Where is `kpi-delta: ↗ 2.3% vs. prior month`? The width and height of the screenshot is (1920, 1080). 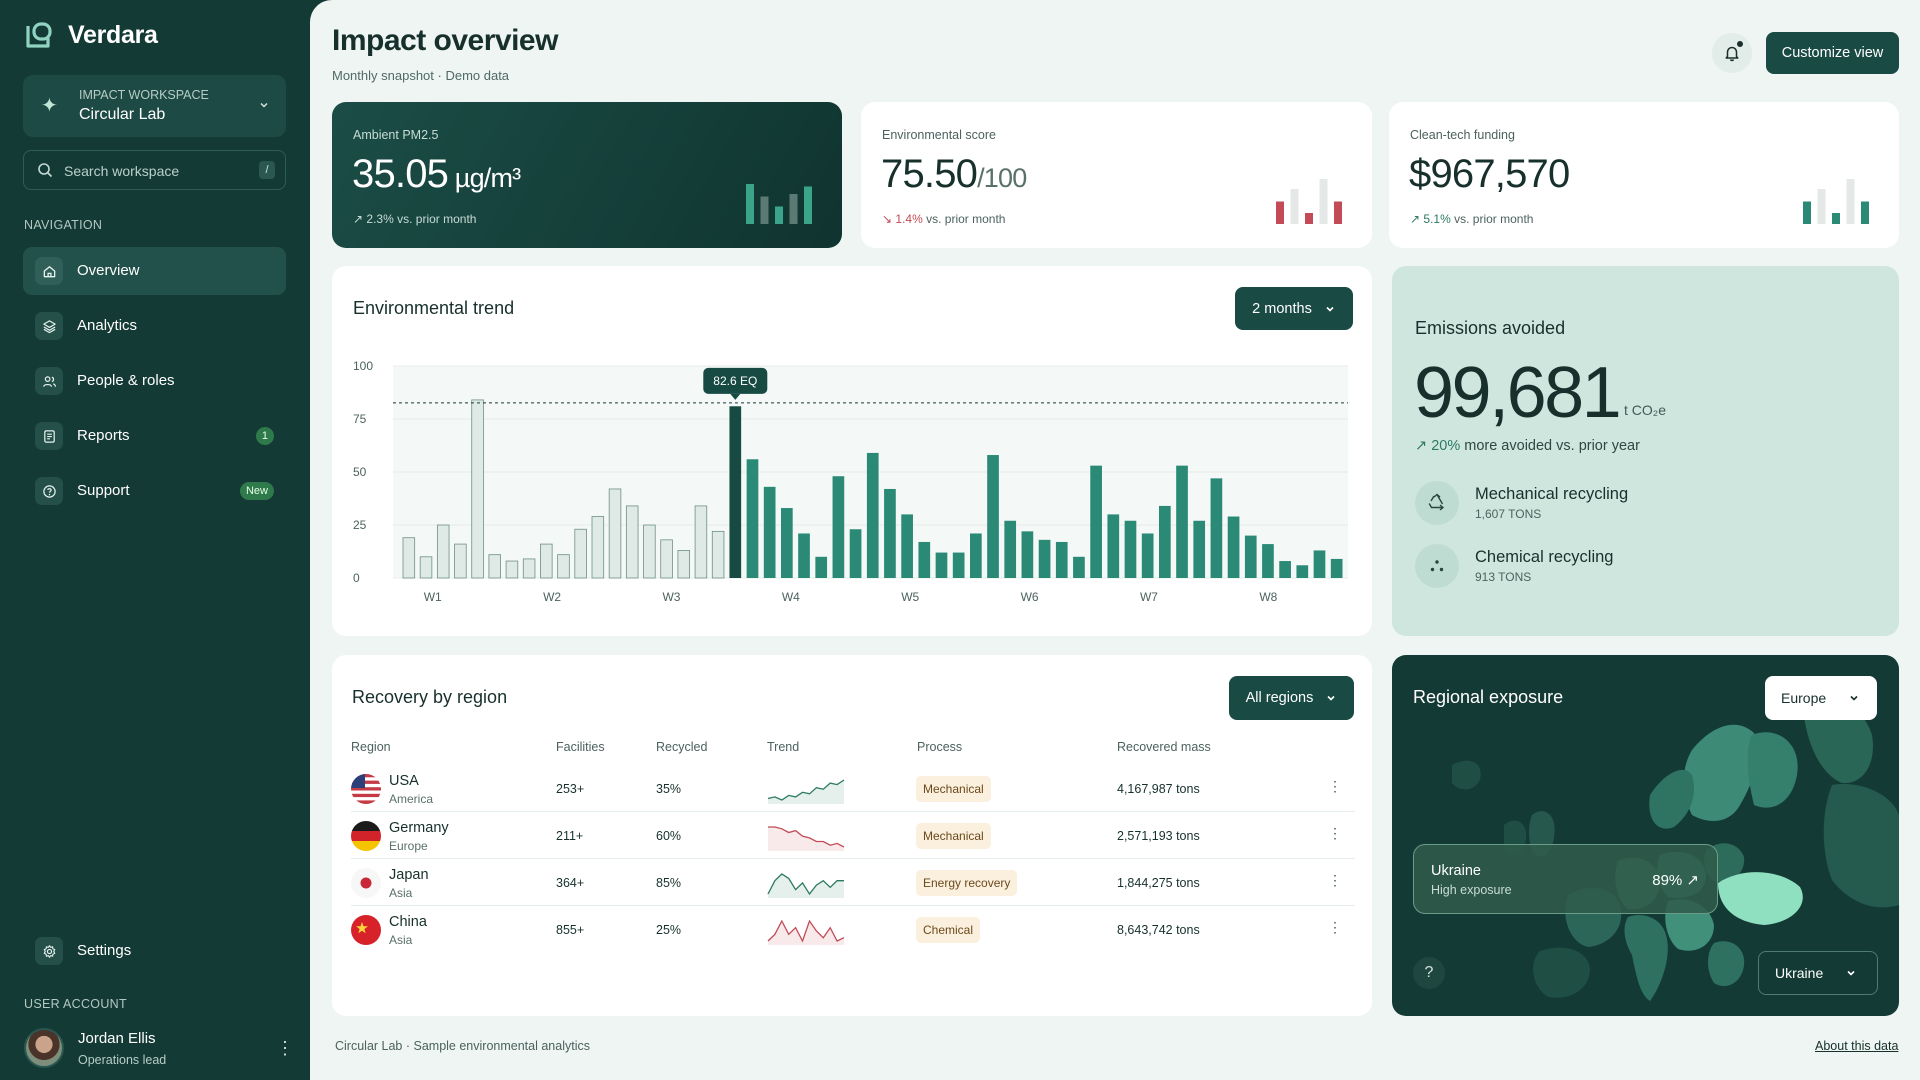 kpi-delta: ↗ 2.3% vs. prior month is located at coordinates (415, 219).